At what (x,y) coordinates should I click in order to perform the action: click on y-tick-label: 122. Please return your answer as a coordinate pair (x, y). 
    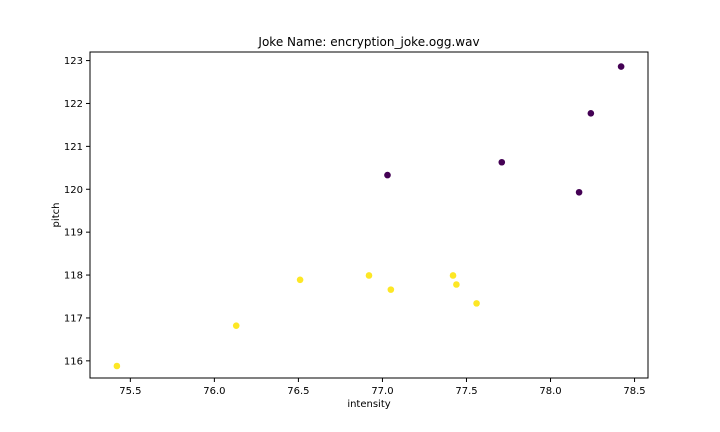
    Looking at the image, I should click on (73, 104).